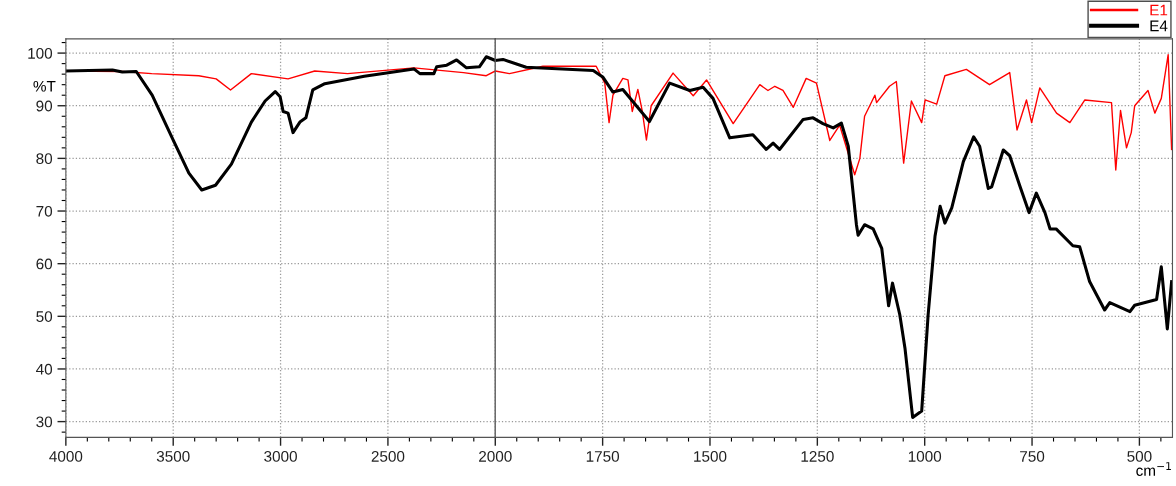 The width and height of the screenshot is (1176, 486). Describe the element at coordinates (66, 456) in the screenshot. I see `x-tick-label: 4000` at that location.